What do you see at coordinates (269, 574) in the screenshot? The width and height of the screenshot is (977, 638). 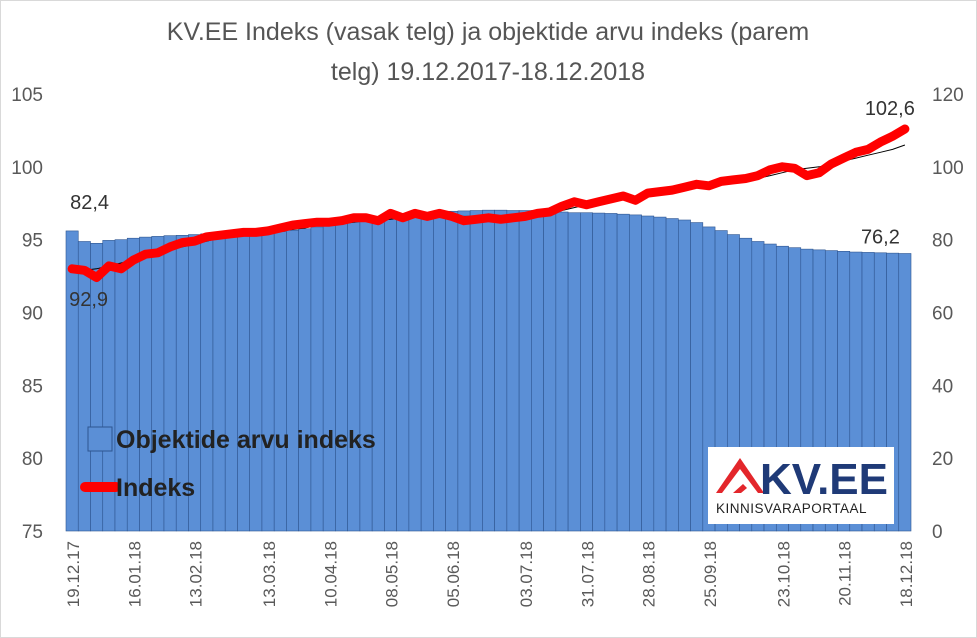 I see `x-tick-label: 13.03.18` at bounding box center [269, 574].